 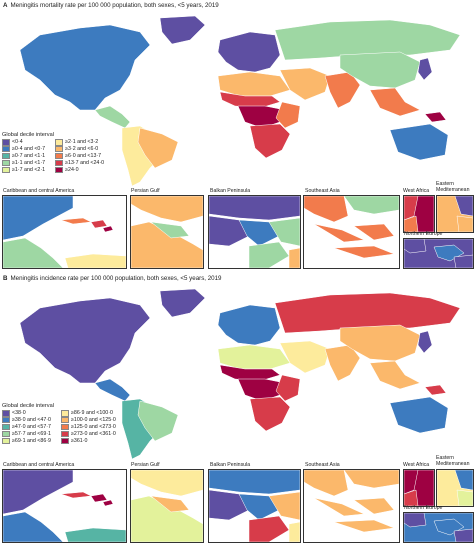 I want to click on legend-label: ≥47·0 and <57·7, so click(x=31, y=427).